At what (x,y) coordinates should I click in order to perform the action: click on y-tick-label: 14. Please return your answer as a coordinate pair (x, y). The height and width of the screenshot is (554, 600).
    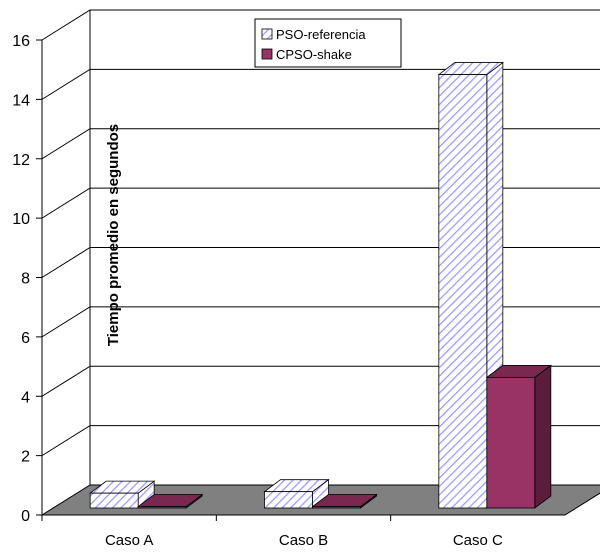
    Looking at the image, I should click on (21, 100).